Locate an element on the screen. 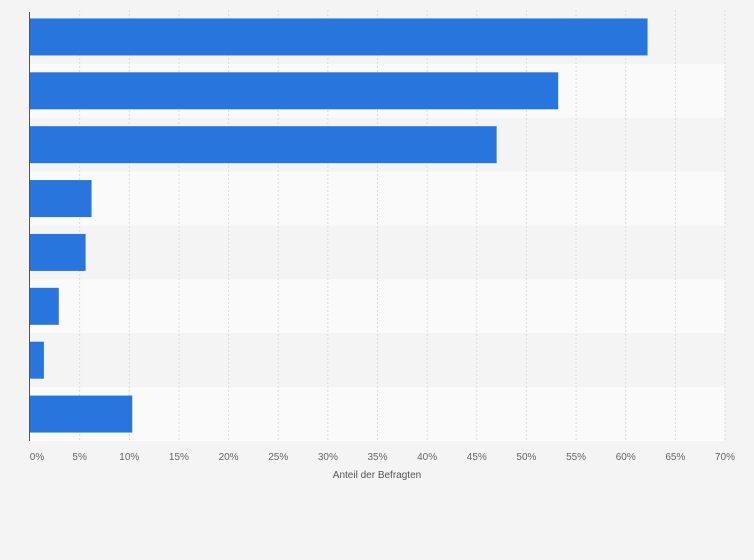  x-axis-title: Anteil der Befragten is located at coordinates (377, 475).